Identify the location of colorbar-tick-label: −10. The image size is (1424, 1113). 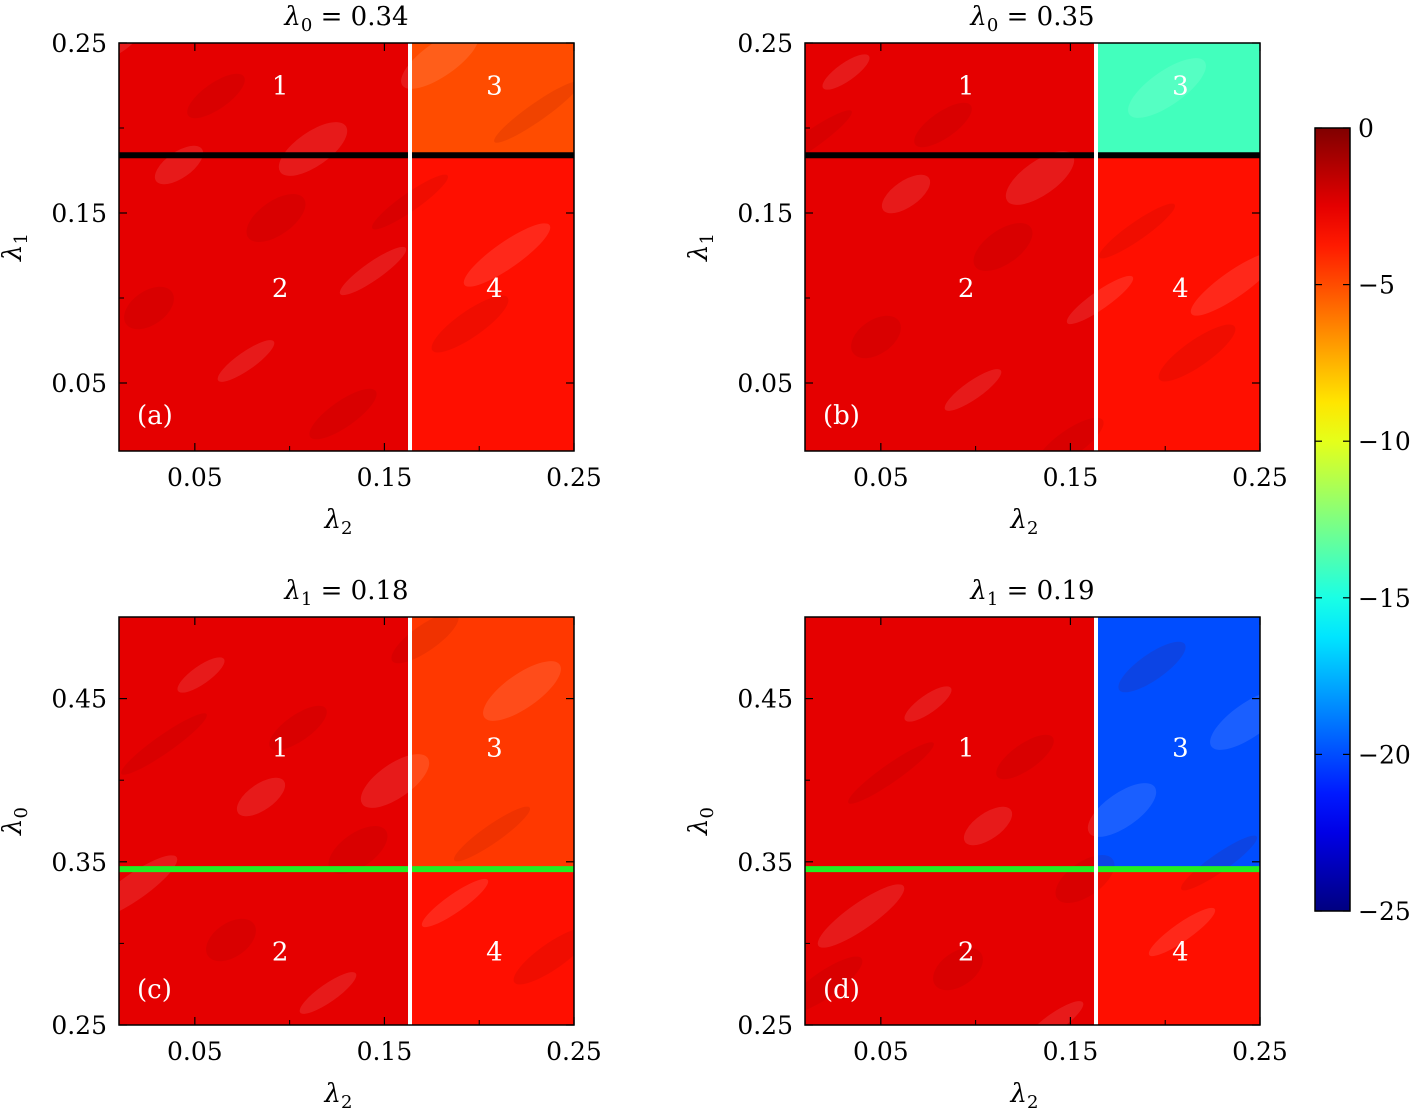
(1384, 441).